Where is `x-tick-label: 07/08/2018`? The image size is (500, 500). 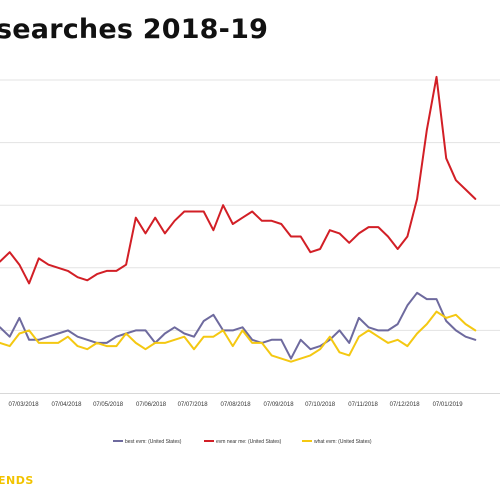 x-tick-label: 07/08/2018 is located at coordinates (236, 405).